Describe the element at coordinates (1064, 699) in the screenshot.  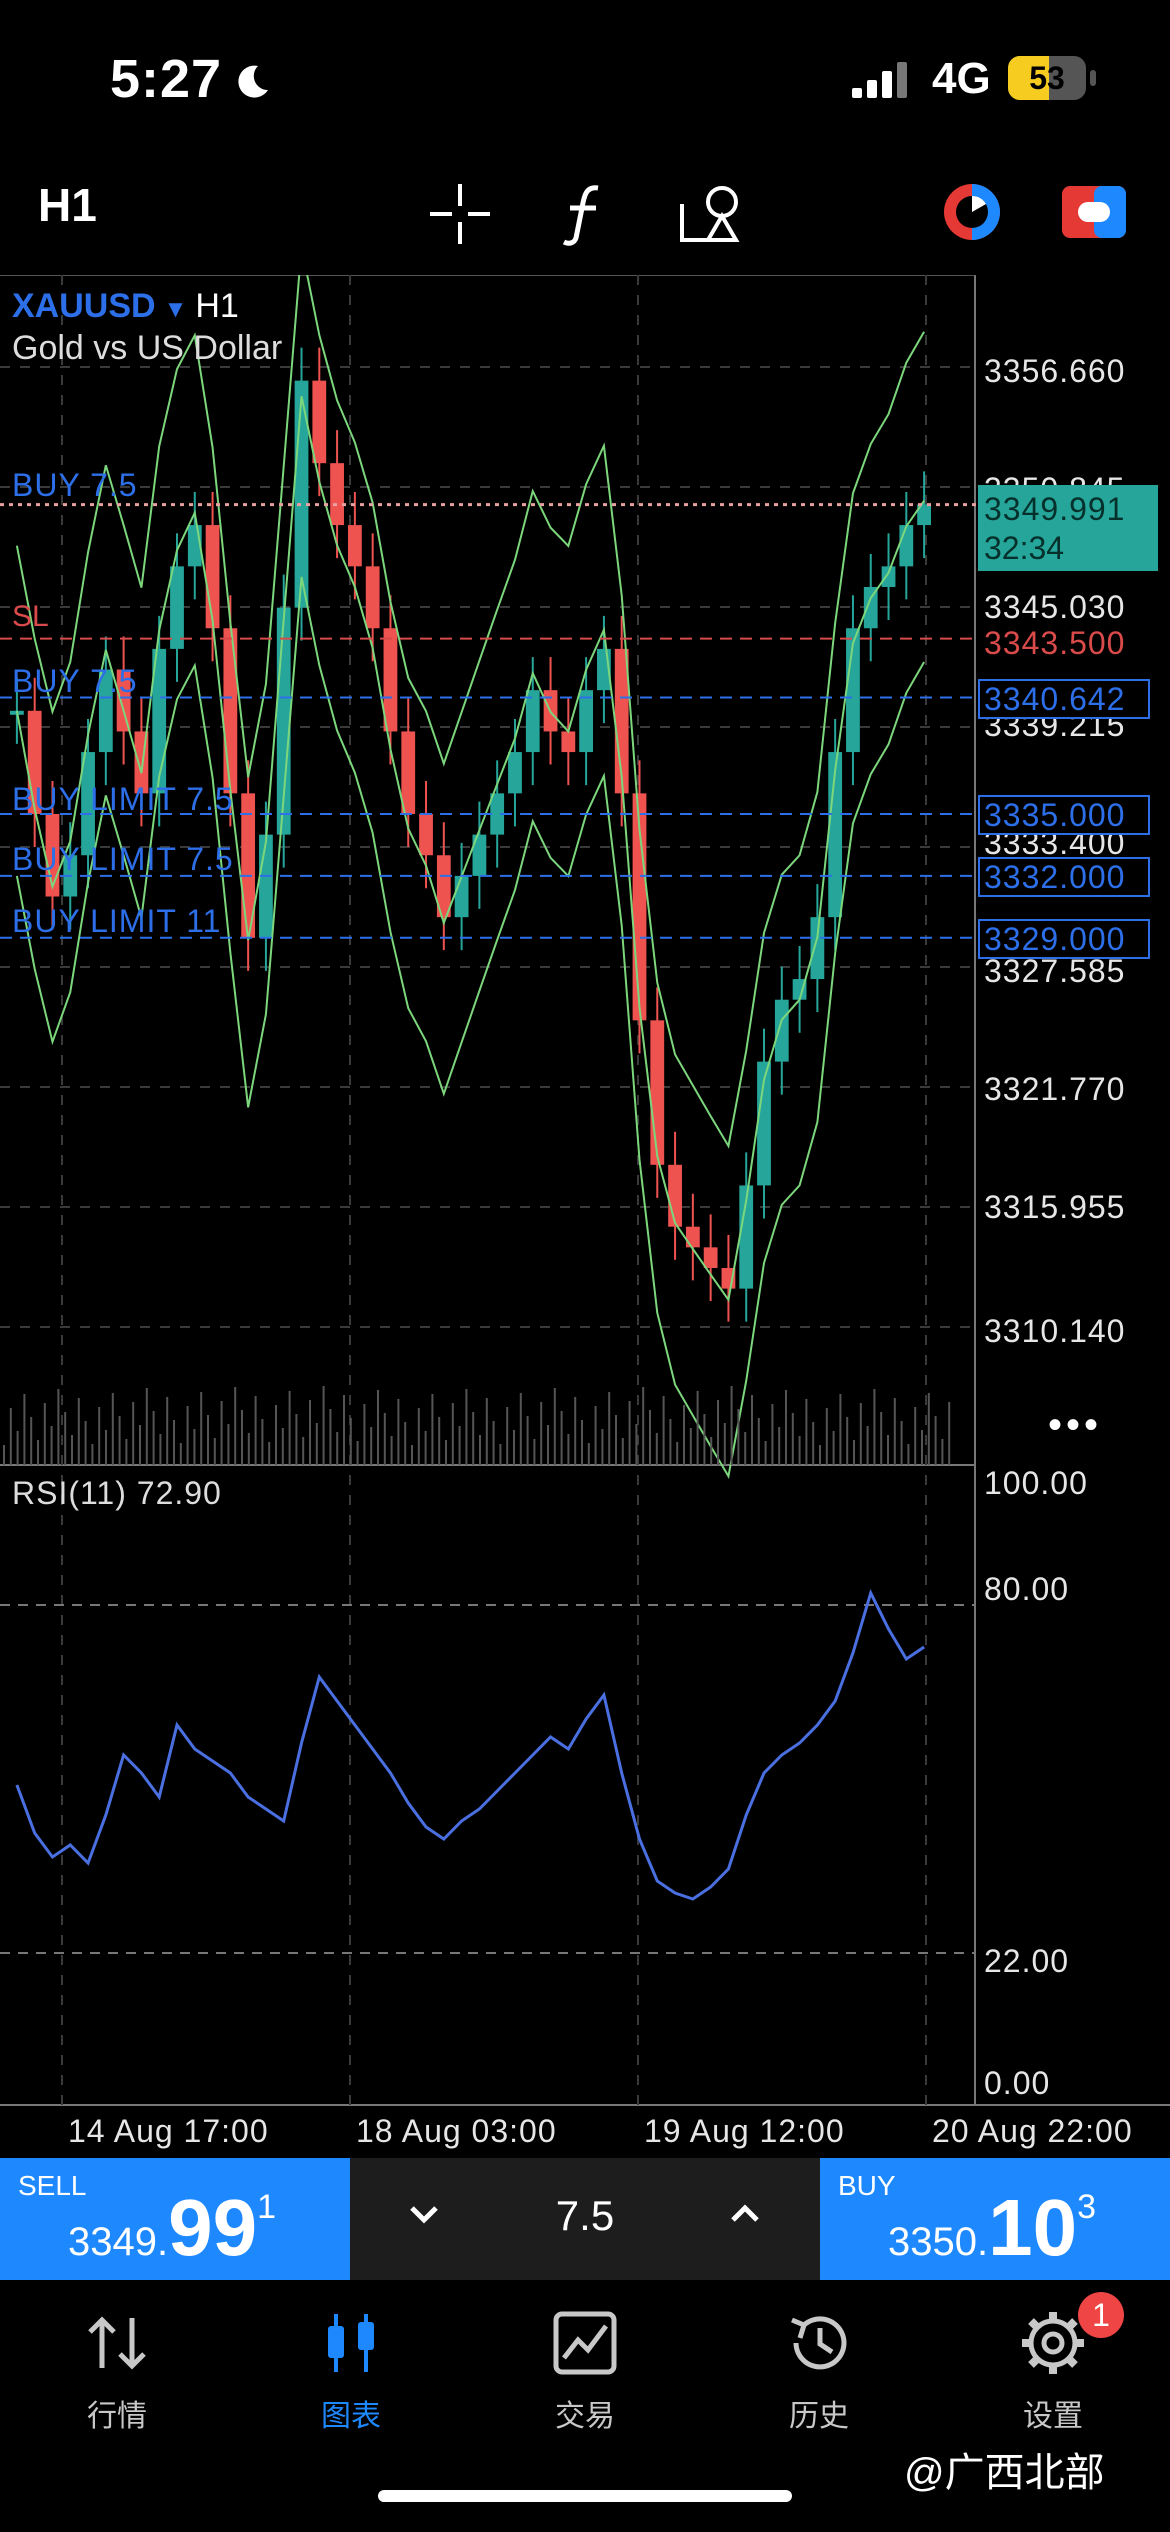
I see `order-price-box: 3340.642` at that location.